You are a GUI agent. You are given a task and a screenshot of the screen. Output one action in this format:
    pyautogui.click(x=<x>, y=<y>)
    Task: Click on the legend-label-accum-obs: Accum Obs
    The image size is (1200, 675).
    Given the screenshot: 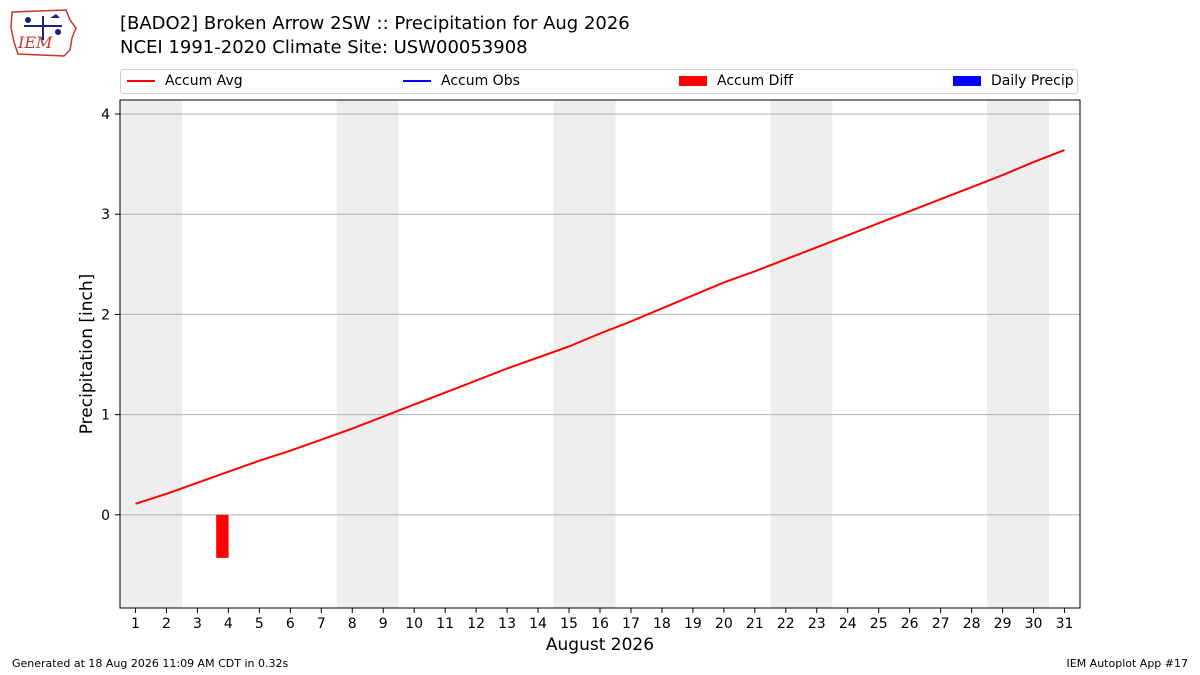 What is the action you would take?
    pyautogui.click(x=480, y=81)
    